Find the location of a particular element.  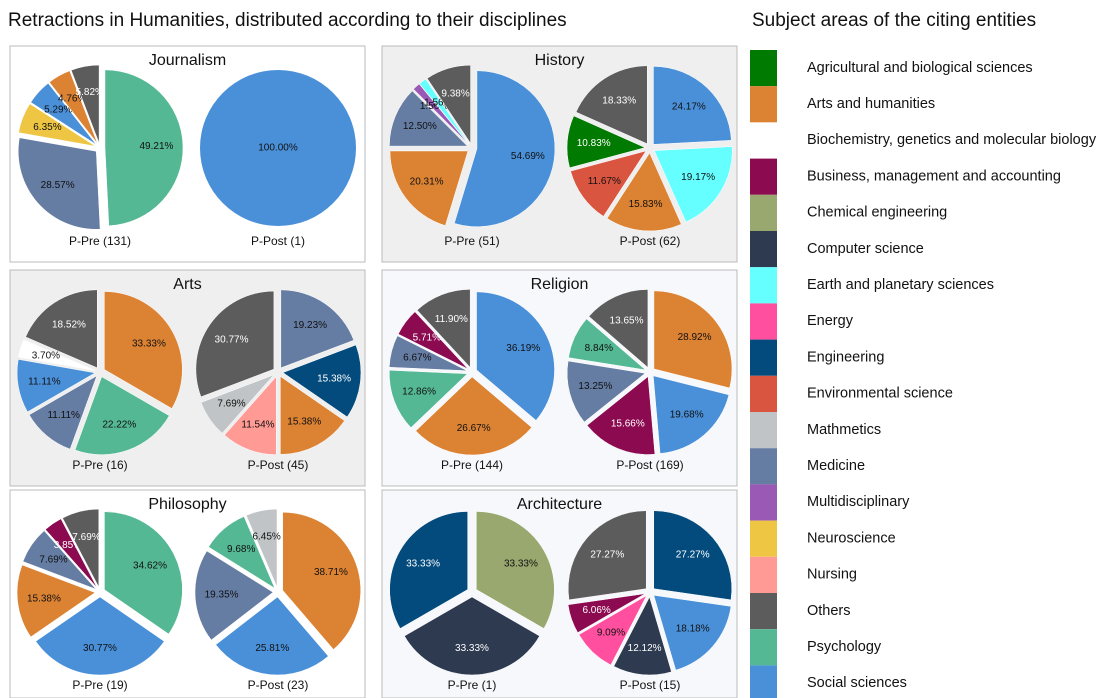

slice-label: 3.70% is located at coordinates (46, 355).